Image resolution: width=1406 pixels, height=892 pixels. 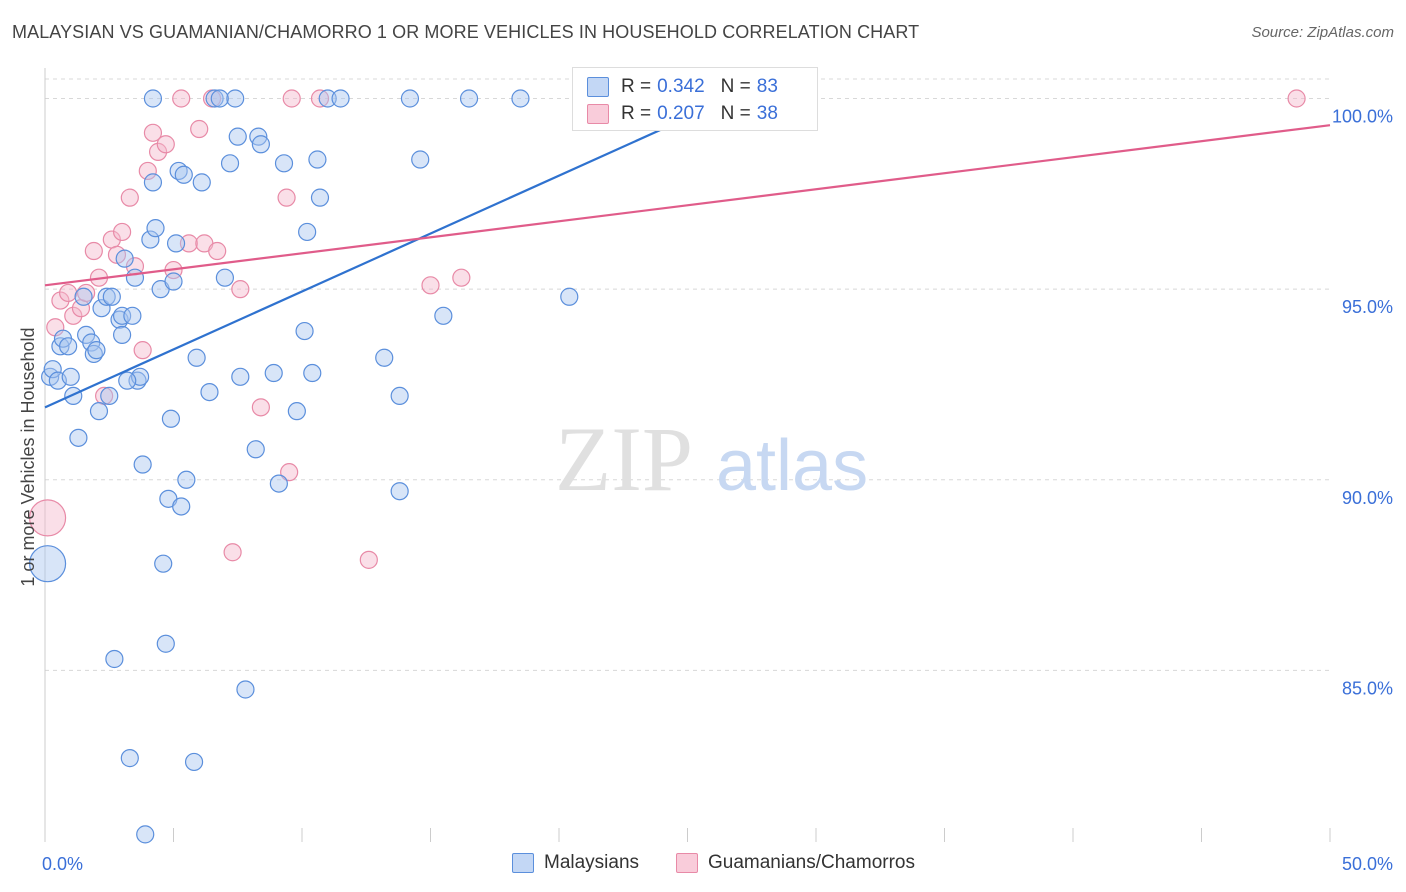 What do you see at coordinates (1367, 864) in the screenshot?
I see `x-tick-label: 50.0%` at bounding box center [1367, 864].